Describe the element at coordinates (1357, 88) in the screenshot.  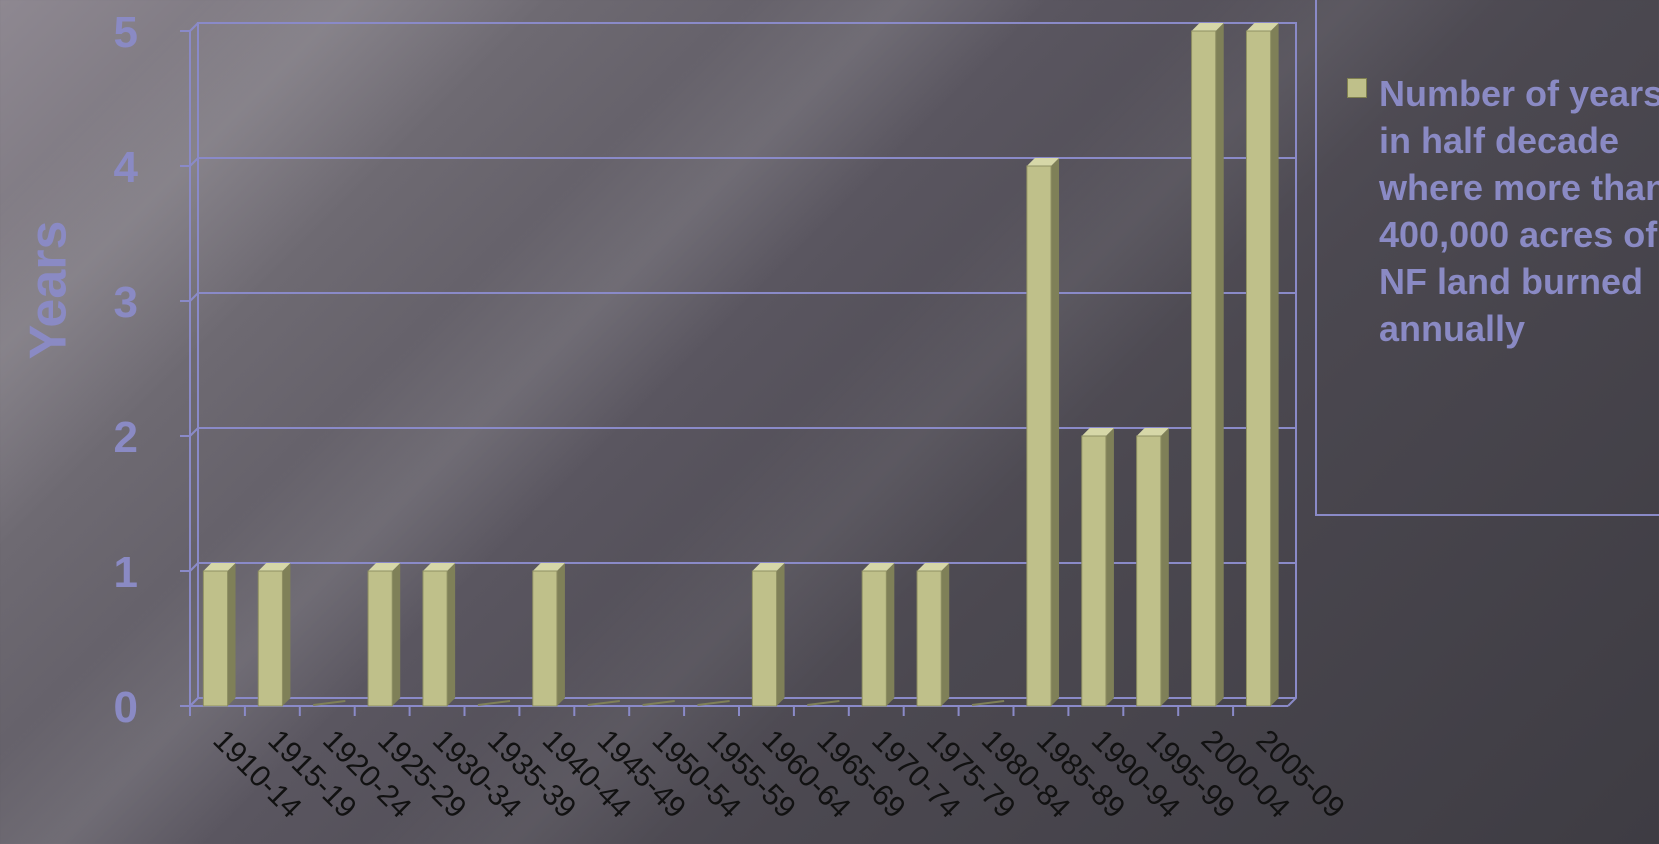
I see `legend-swatch` at that location.